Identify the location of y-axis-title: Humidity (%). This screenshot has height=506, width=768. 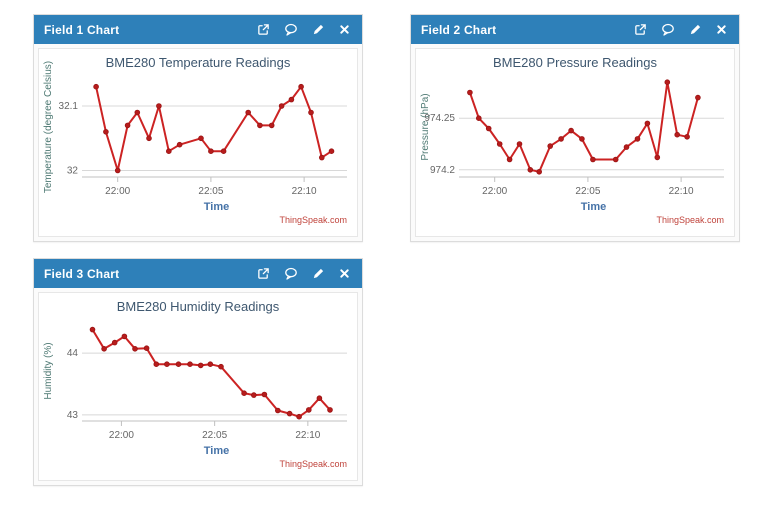
(48, 370).